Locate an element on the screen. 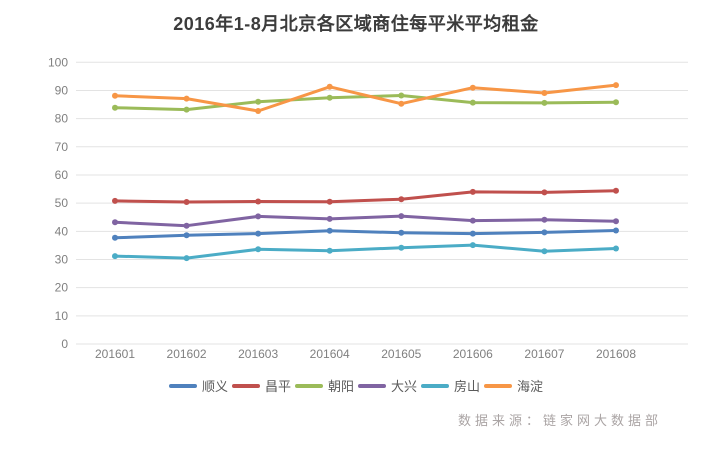  y-tick-label: 70 is located at coordinates (62, 147).